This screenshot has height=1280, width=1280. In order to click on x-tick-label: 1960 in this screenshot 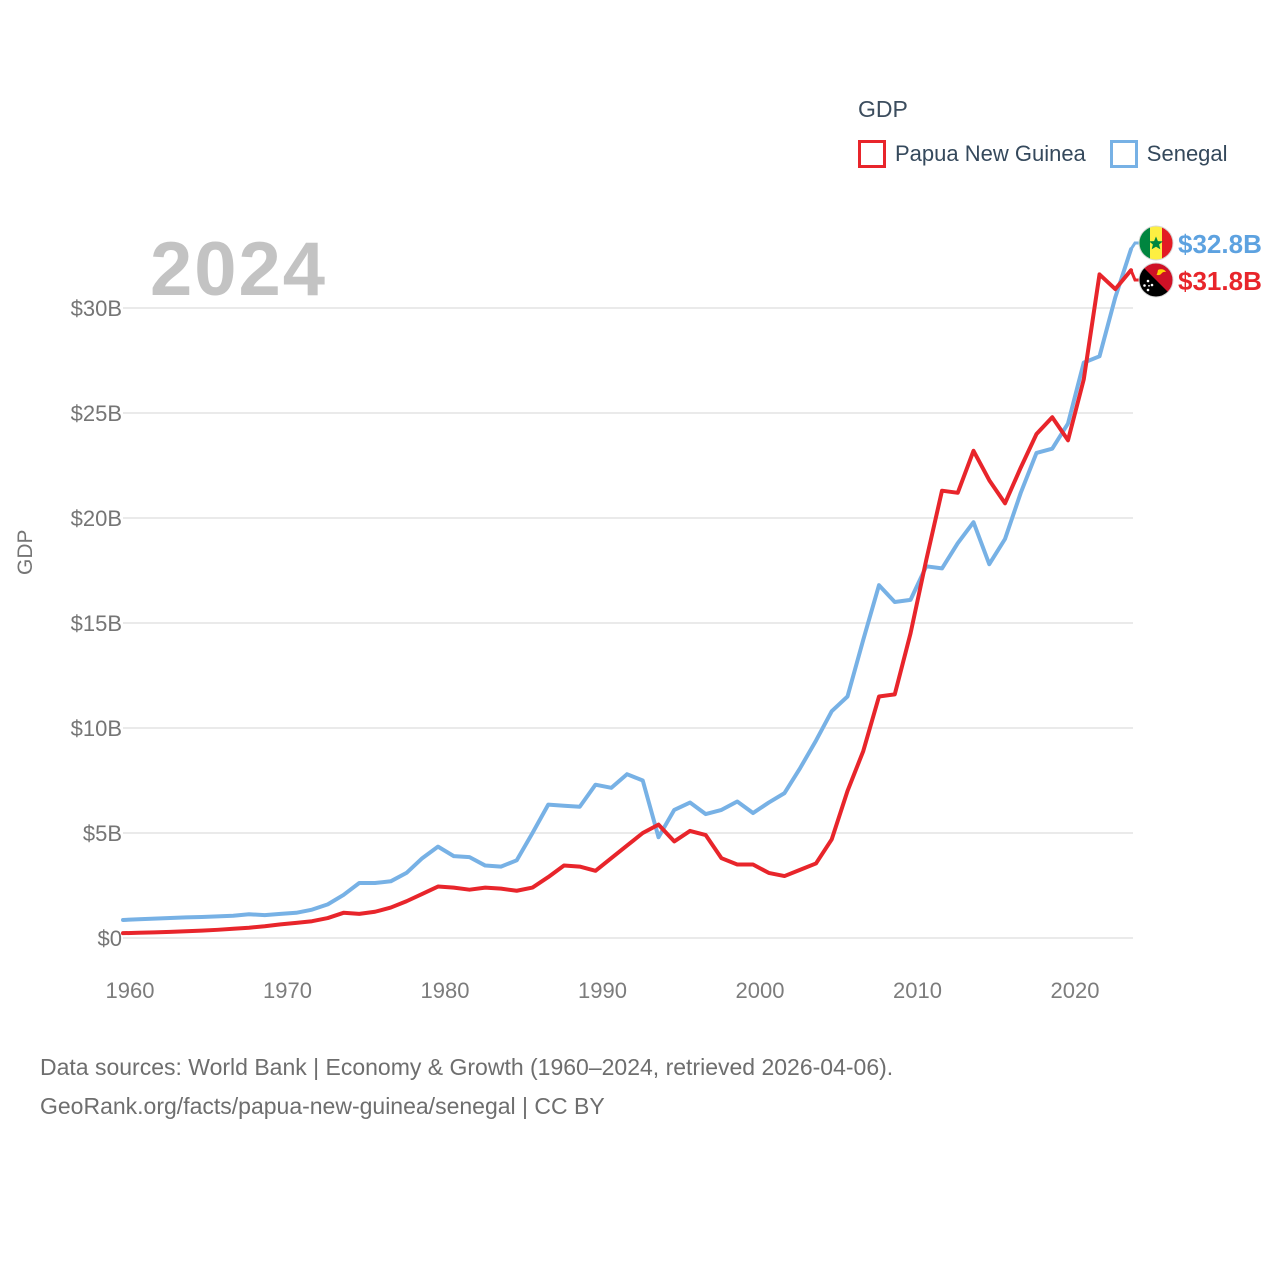, I will do `click(130, 990)`.